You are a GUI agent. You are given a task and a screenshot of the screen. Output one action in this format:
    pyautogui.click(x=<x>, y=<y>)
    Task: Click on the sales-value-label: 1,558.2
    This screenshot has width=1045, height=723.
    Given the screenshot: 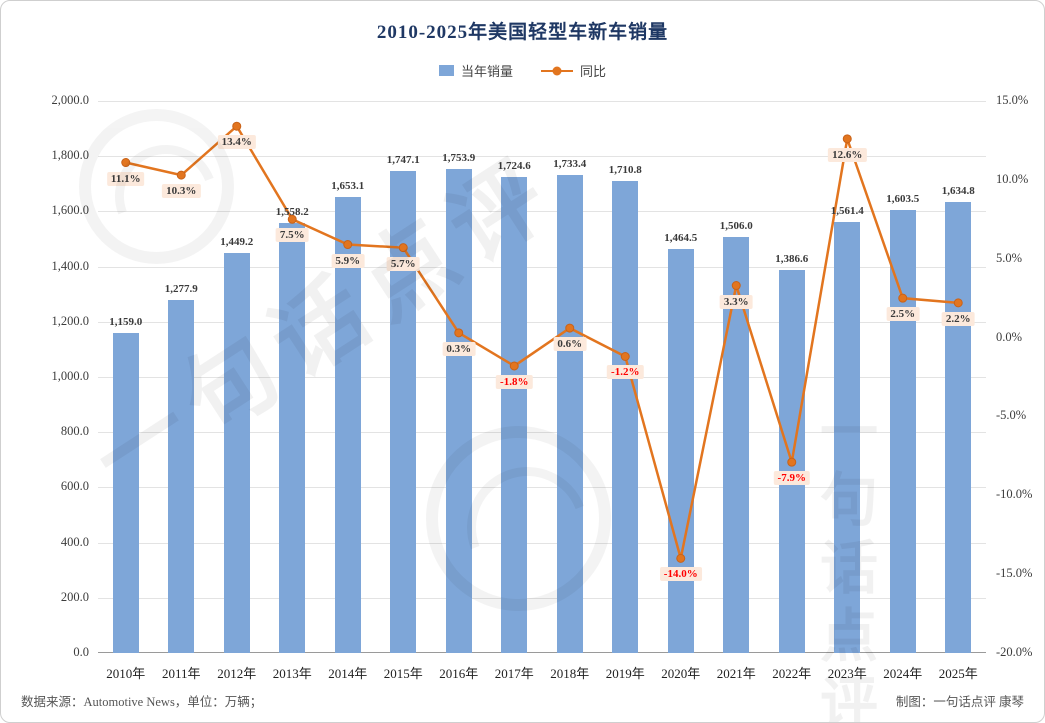 What is the action you would take?
    pyautogui.click(x=292, y=211)
    